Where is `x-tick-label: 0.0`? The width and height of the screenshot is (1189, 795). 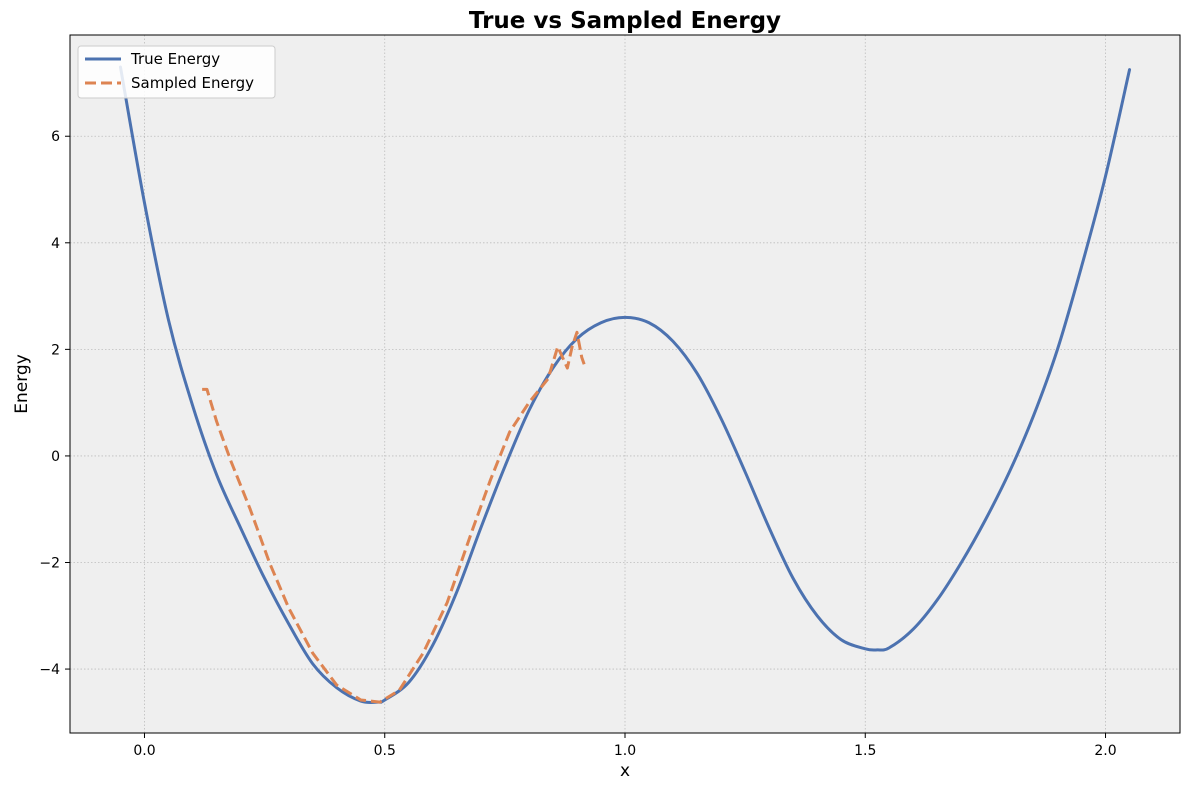 x-tick-label: 0.0 is located at coordinates (144, 751).